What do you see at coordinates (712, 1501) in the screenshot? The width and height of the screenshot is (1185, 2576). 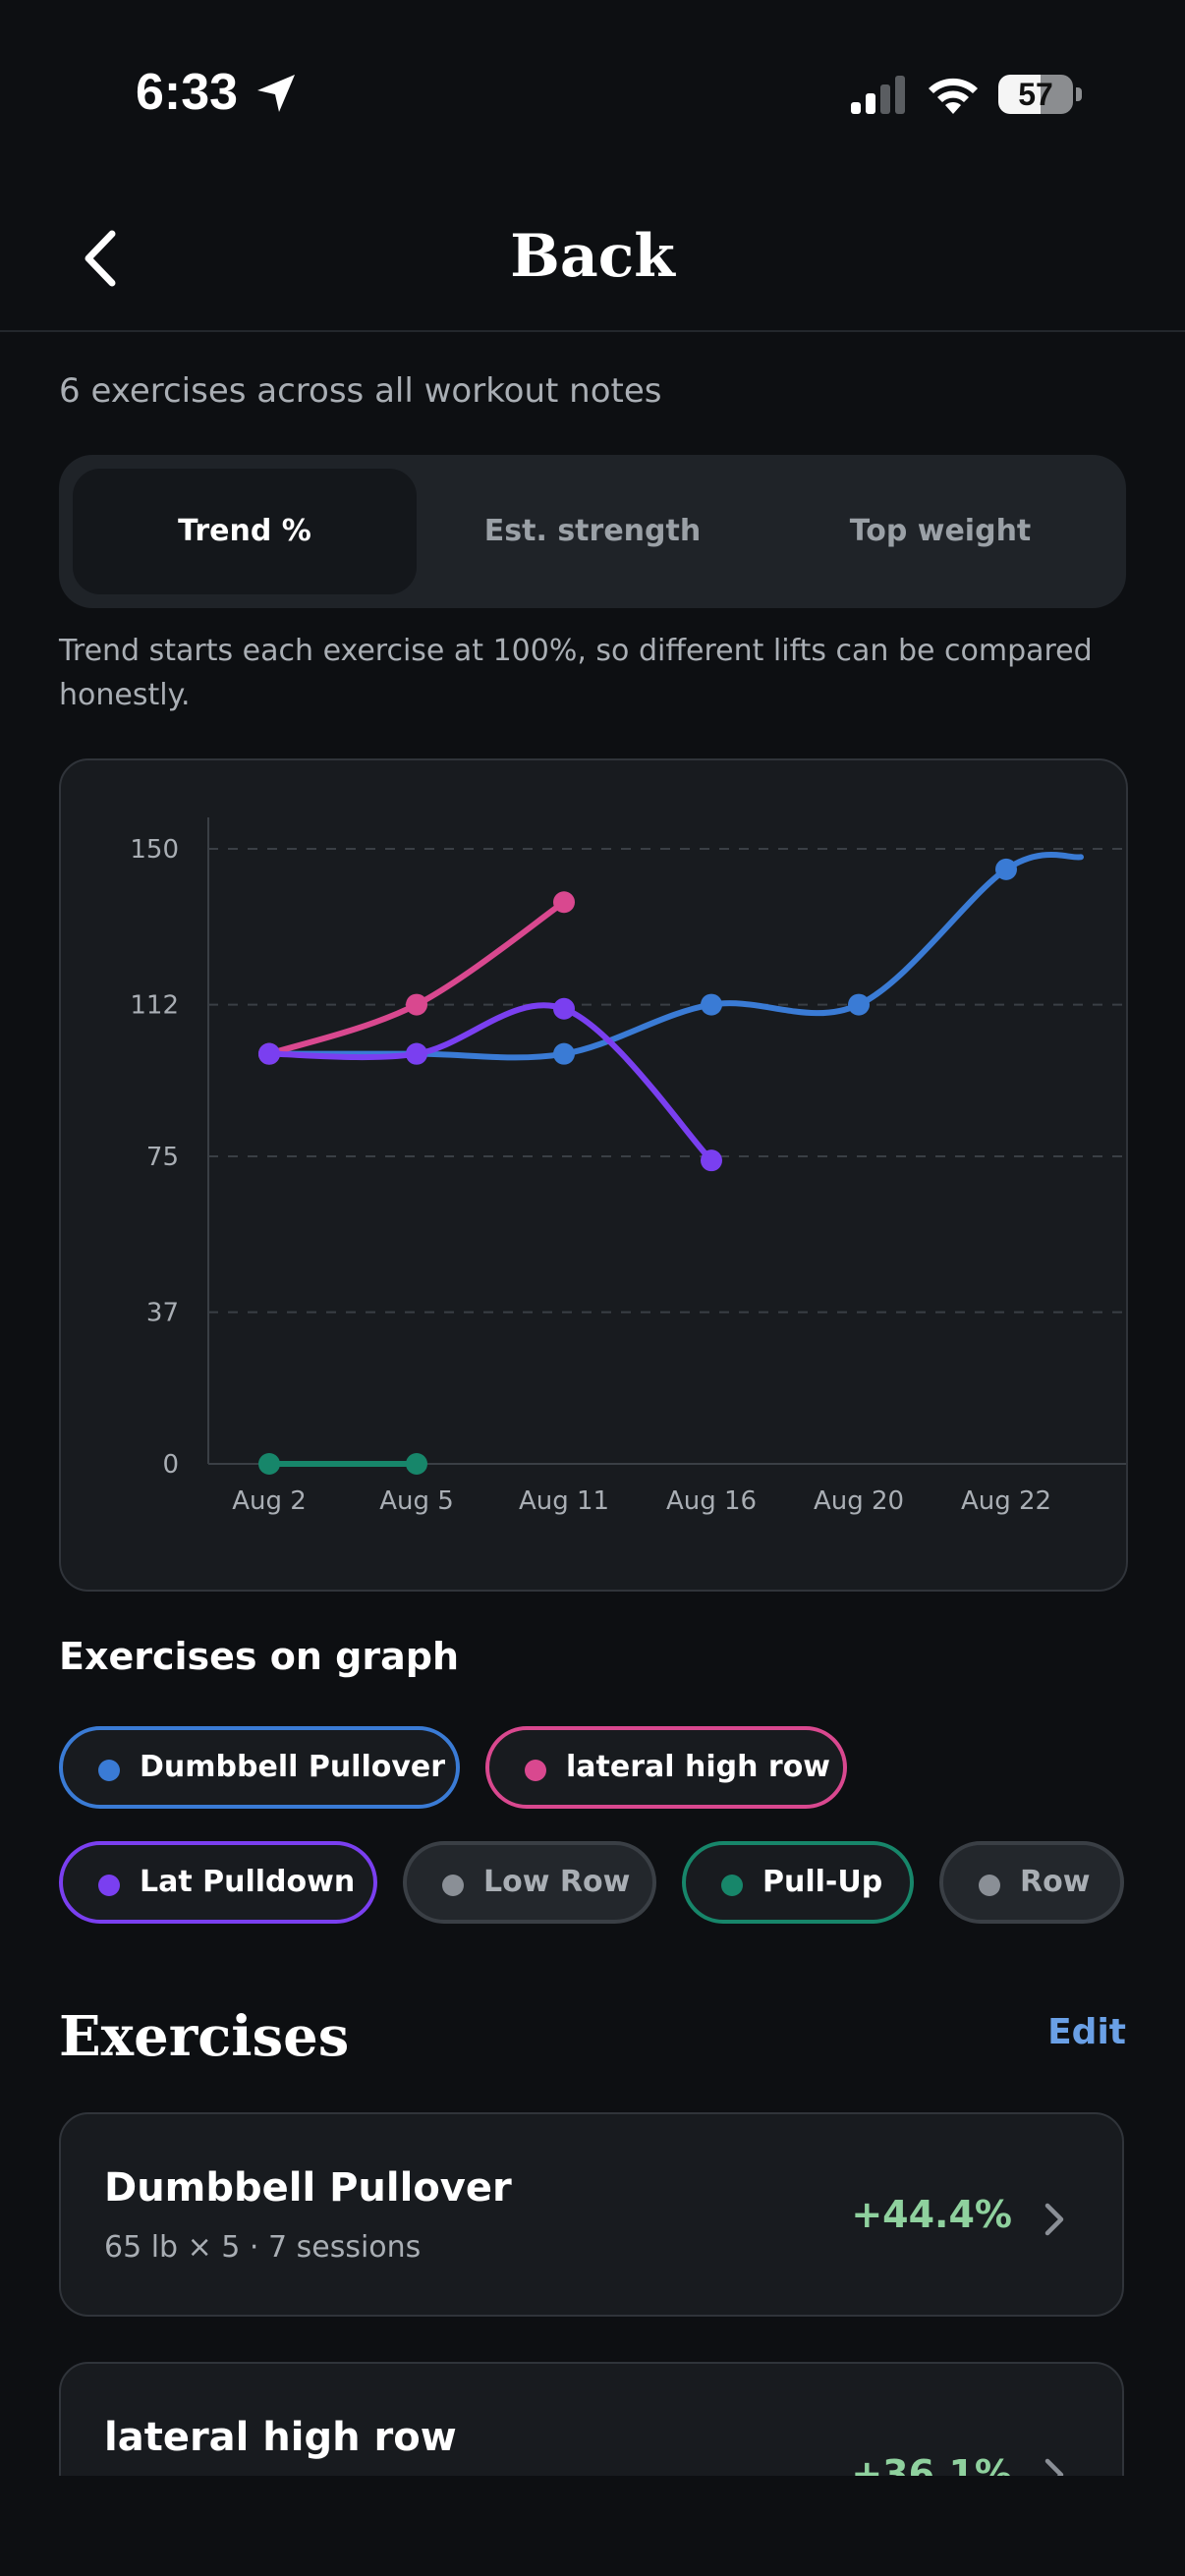 I see `x-tick-label: Aug 16` at bounding box center [712, 1501].